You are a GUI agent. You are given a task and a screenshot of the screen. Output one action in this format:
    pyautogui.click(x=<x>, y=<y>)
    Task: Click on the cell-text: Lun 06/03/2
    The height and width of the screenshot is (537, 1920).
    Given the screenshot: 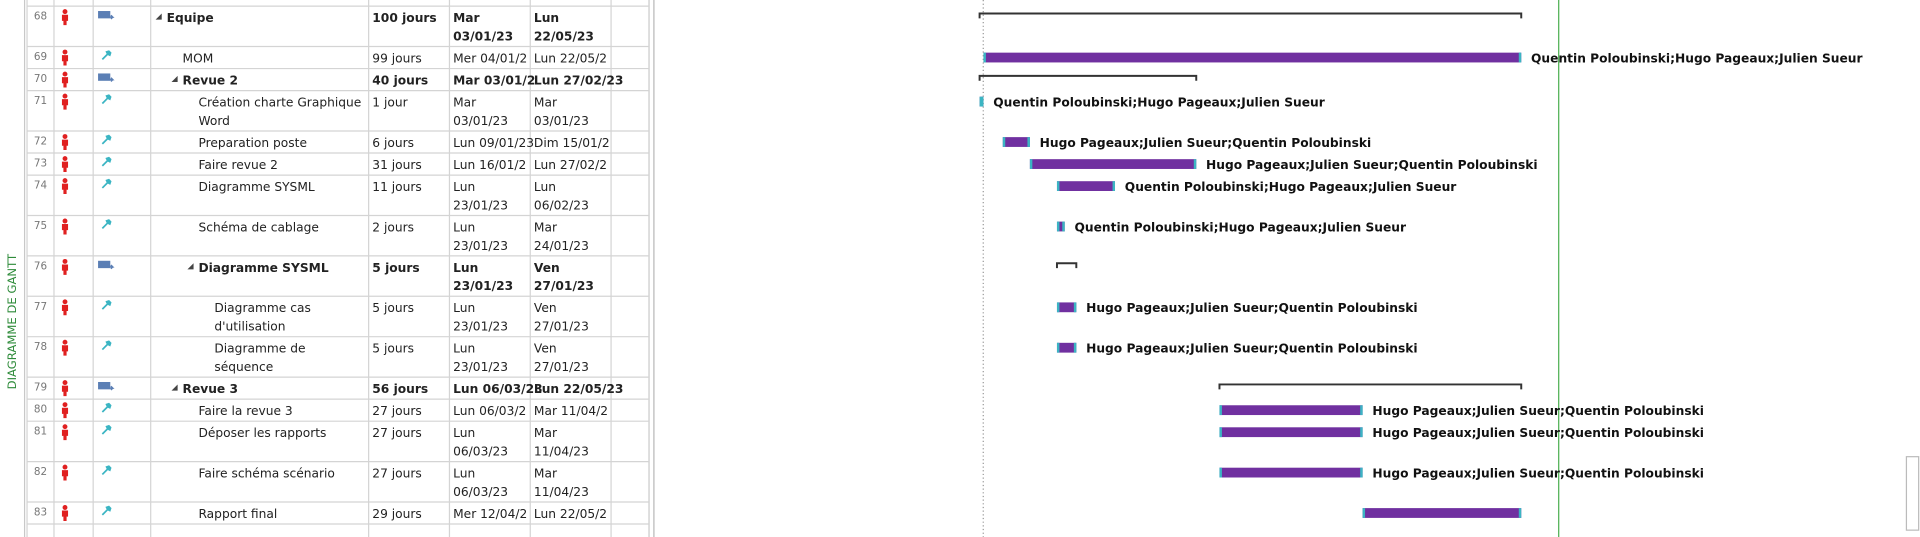 What is the action you would take?
    pyautogui.click(x=489, y=411)
    